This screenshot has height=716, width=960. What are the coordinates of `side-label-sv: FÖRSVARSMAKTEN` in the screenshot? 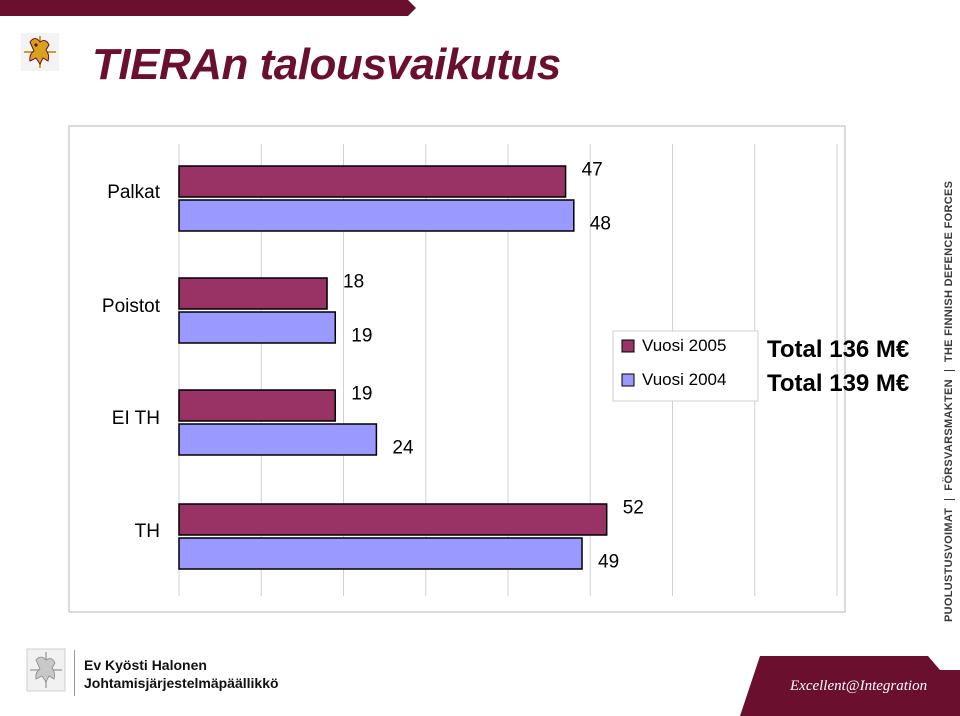 It's located at (949, 435).